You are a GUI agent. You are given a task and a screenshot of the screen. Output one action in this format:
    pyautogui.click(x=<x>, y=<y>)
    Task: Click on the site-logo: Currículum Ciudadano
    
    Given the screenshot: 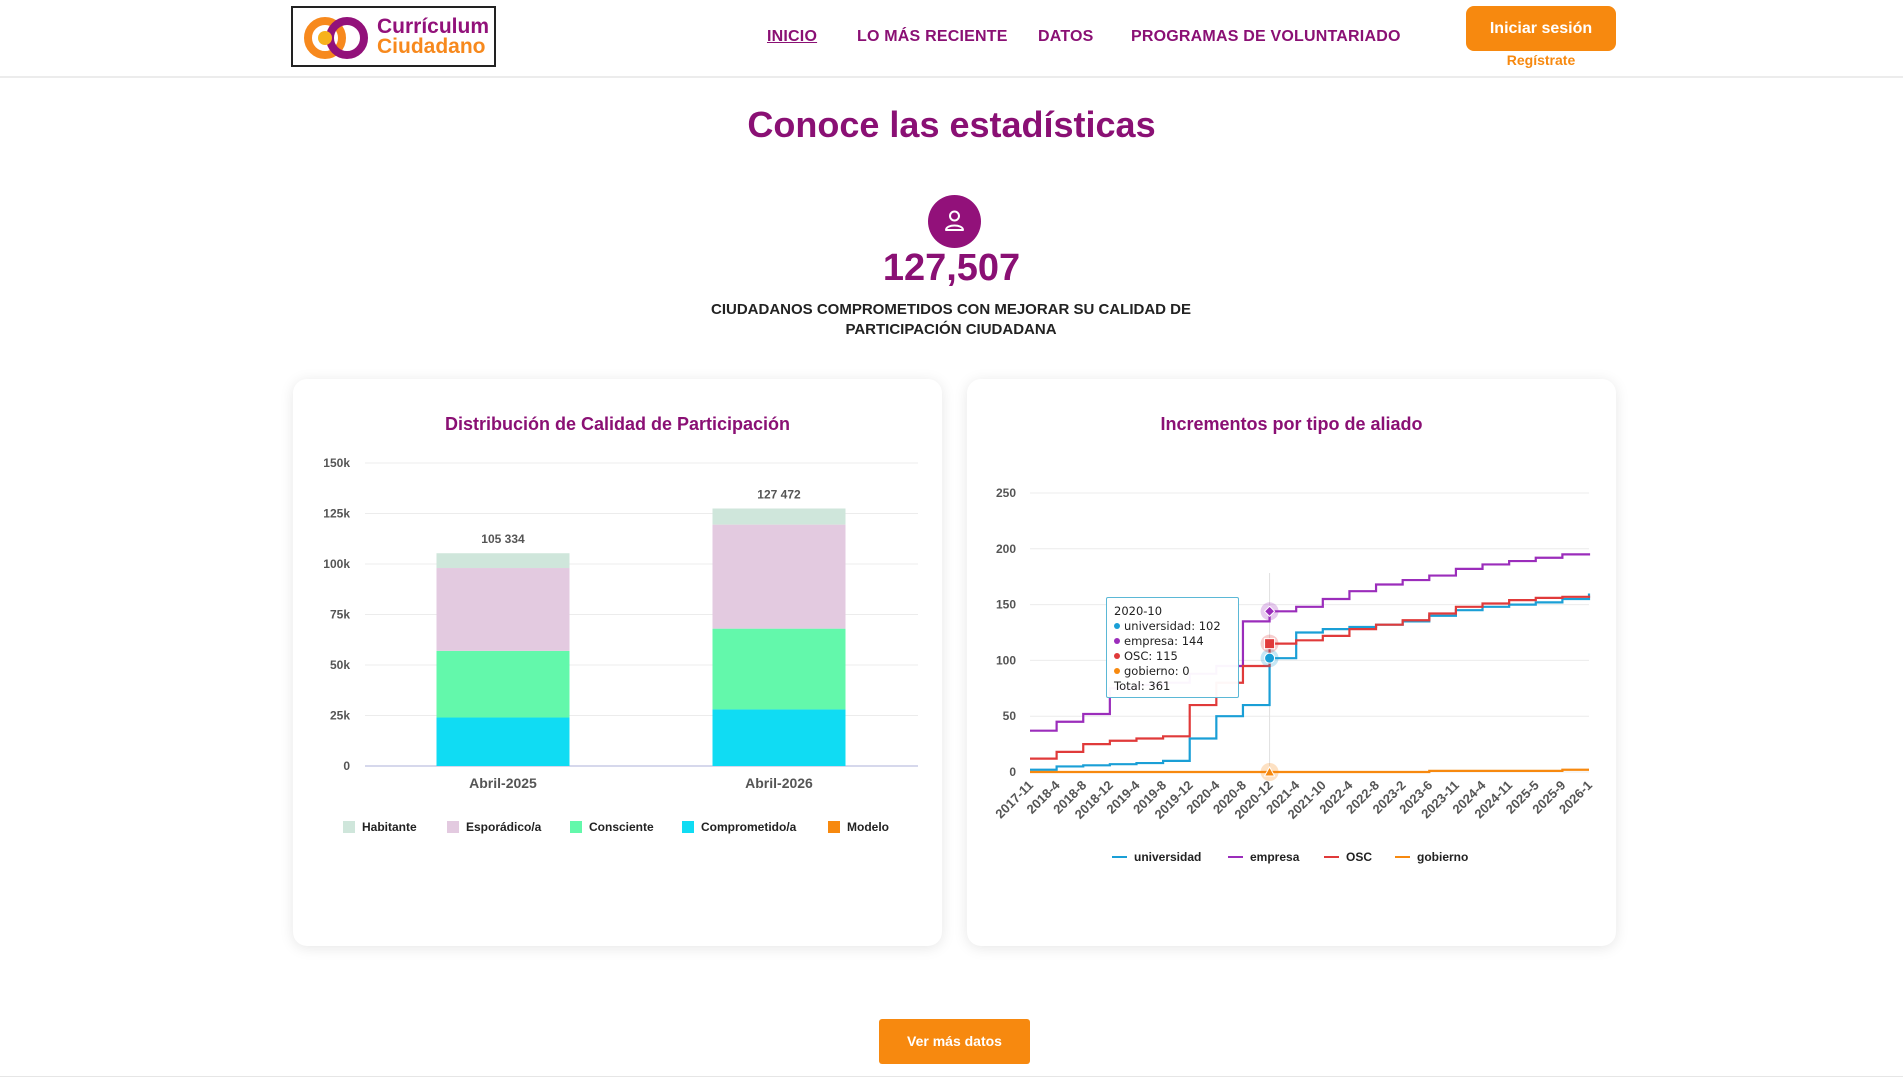 What is the action you would take?
    pyautogui.click(x=393, y=36)
    